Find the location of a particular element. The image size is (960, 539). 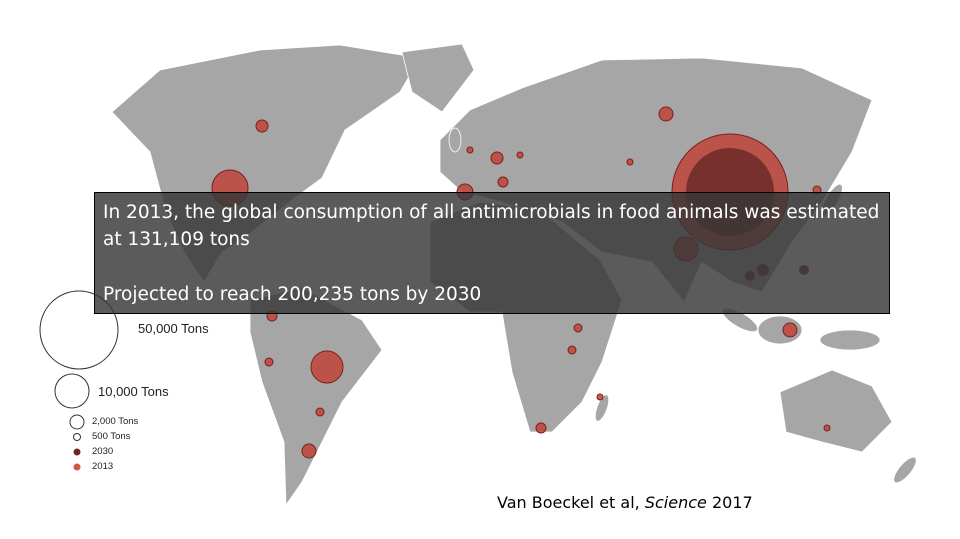

legend-label: 10,000 Tons is located at coordinates (133, 391).